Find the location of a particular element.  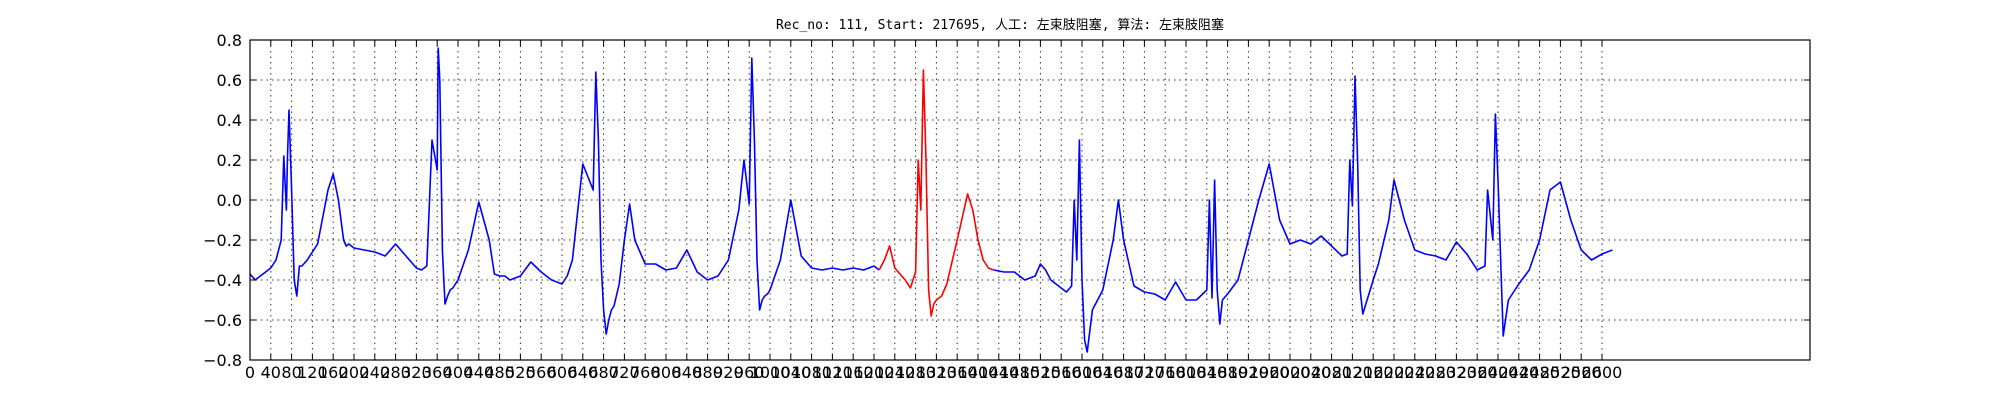

x-tick-label: 480 is located at coordinates (499, 372).